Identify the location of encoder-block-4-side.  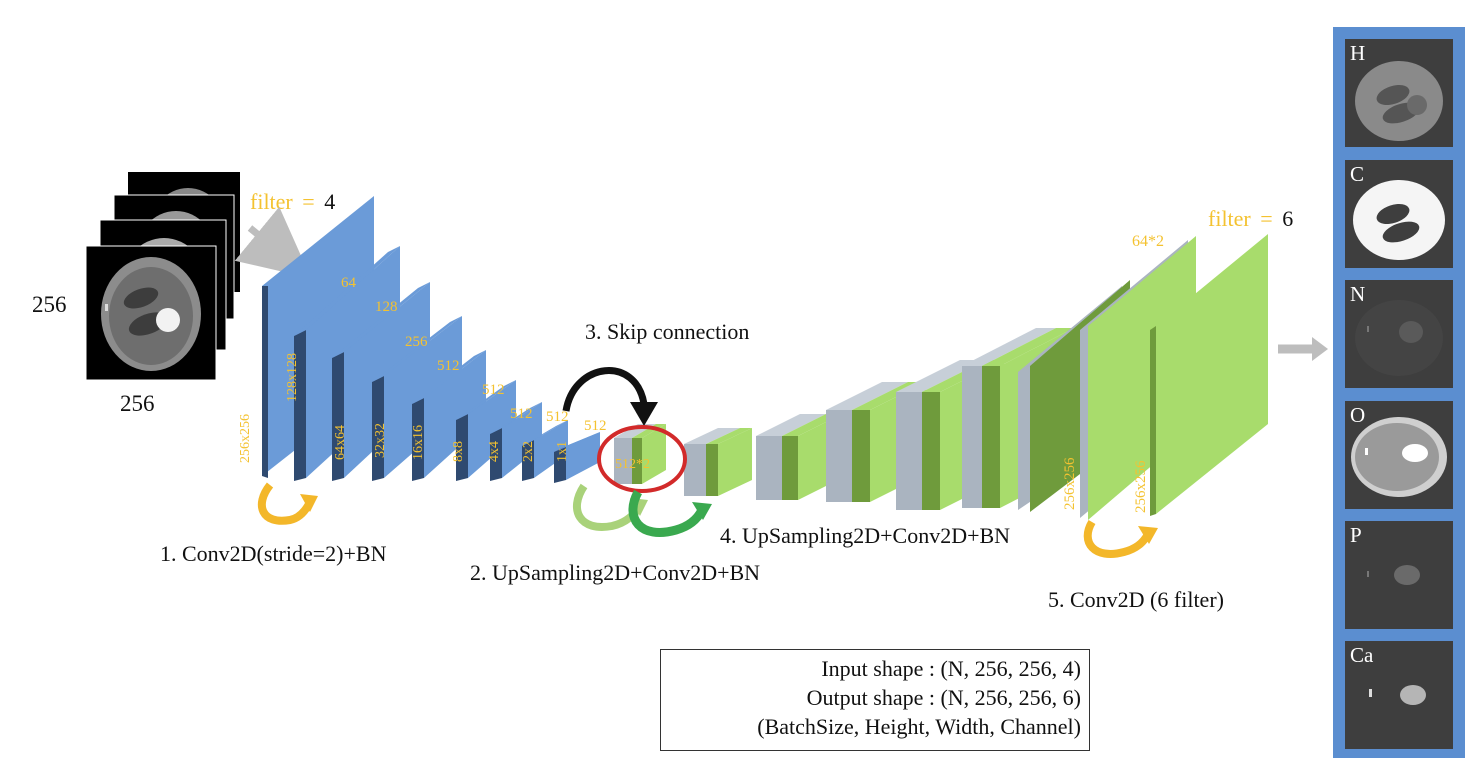
(378, 428).